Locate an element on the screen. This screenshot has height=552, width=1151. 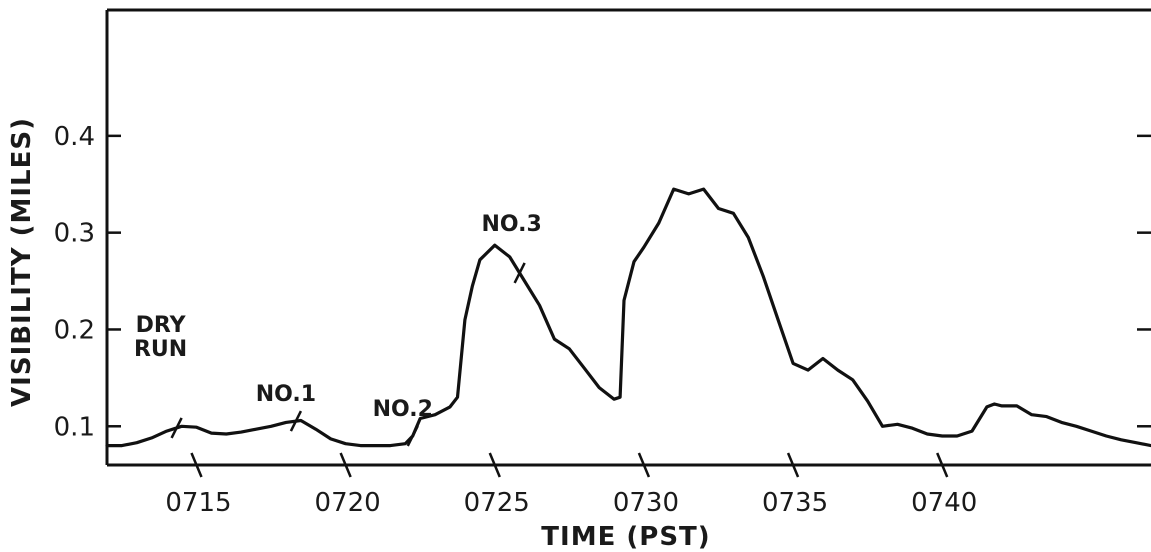
run-label: NO.1 is located at coordinates (286, 394).